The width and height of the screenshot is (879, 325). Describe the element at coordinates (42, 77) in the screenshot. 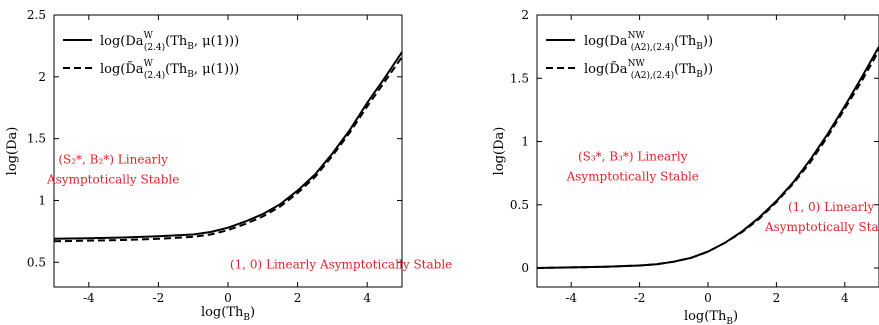

I see `y-tick-label-left-3: 2` at that location.